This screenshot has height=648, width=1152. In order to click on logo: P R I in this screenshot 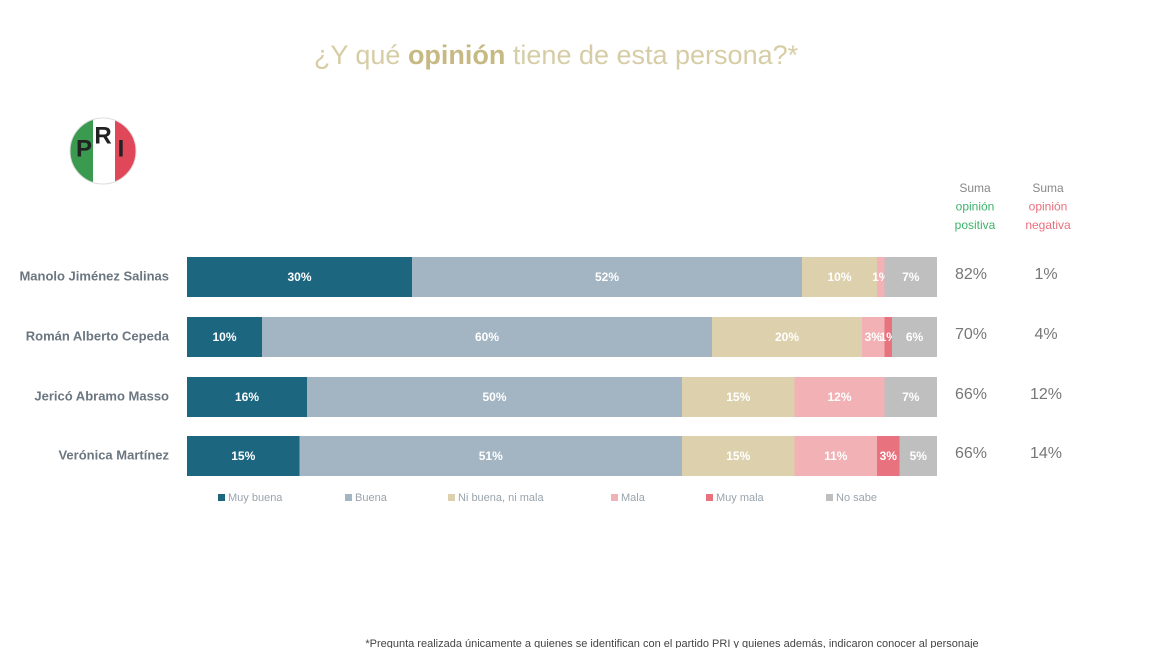, I will do `click(103, 151)`.